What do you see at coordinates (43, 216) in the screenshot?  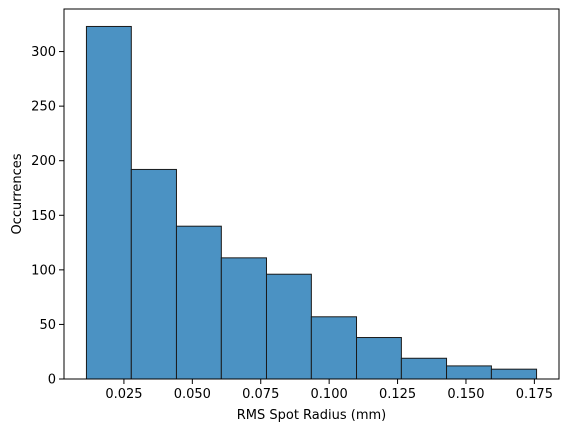 I see `y-tick-label: 150` at bounding box center [43, 216].